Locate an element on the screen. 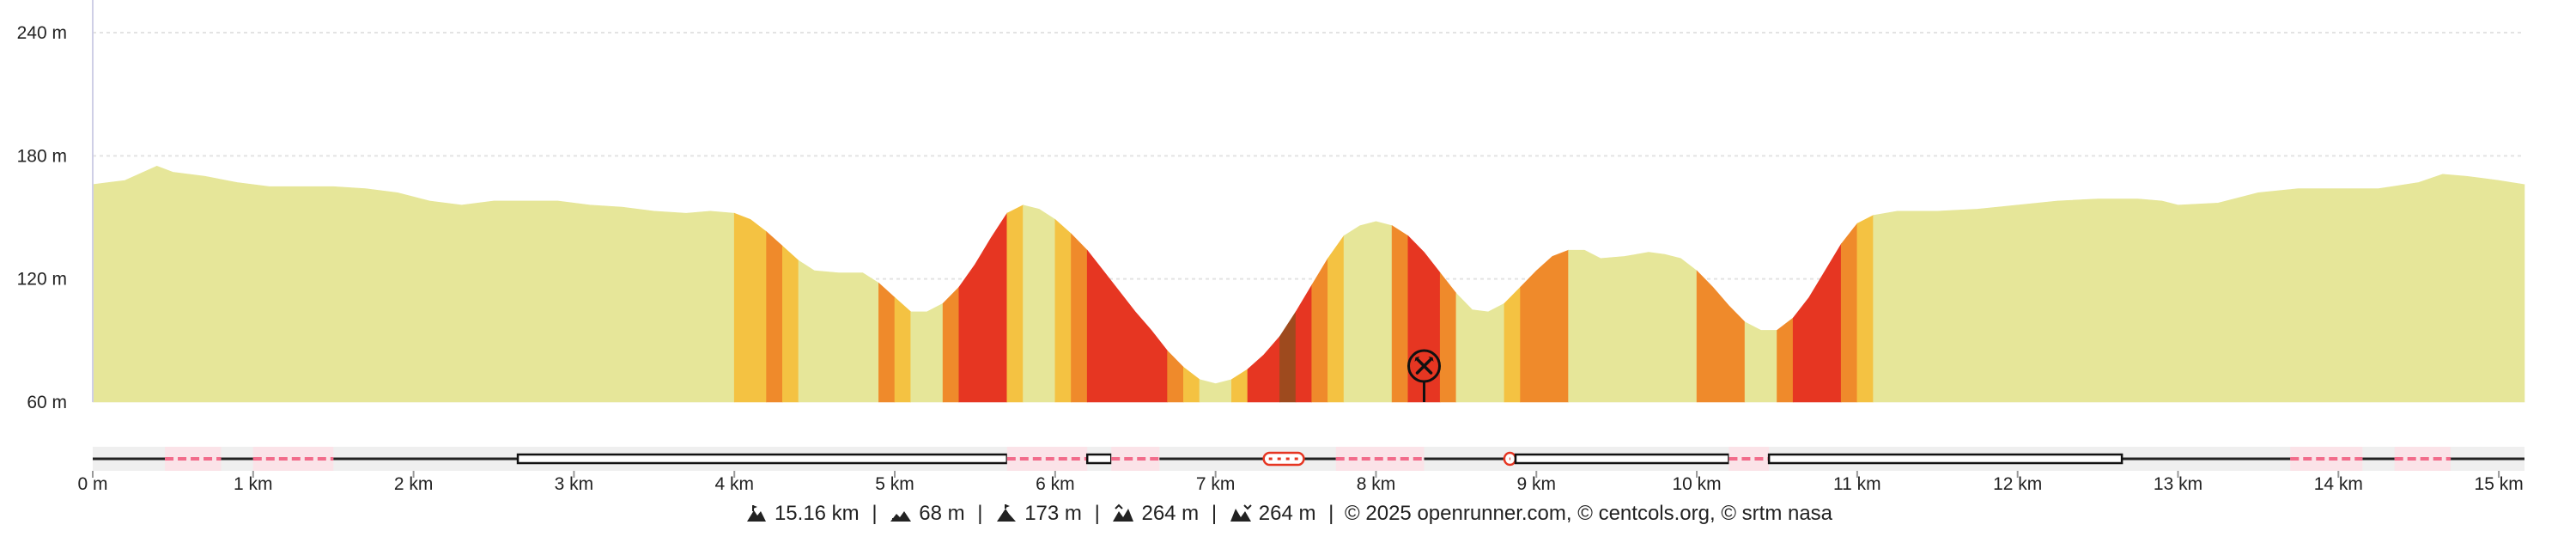 The image size is (2576, 537). min-elevation-value: 68 m is located at coordinates (942, 513).